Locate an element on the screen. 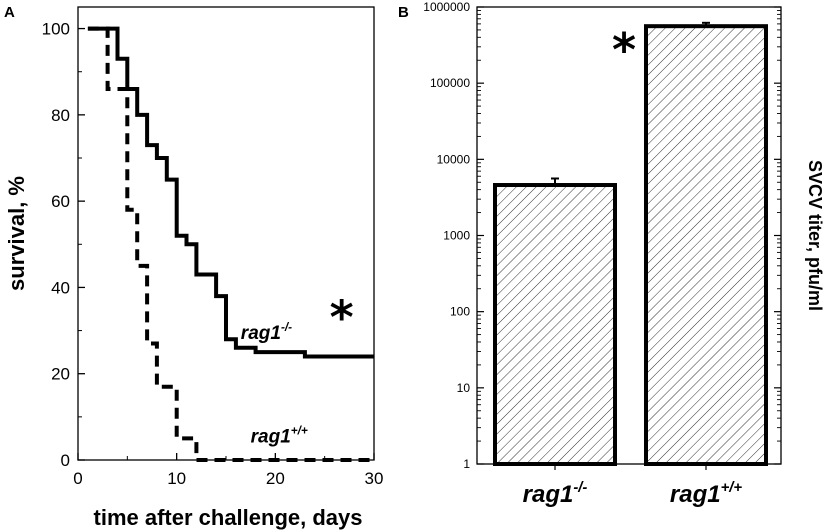 This screenshot has width=827, height=532. panel-b-y-tick-label: 10000 is located at coordinates (454, 159).